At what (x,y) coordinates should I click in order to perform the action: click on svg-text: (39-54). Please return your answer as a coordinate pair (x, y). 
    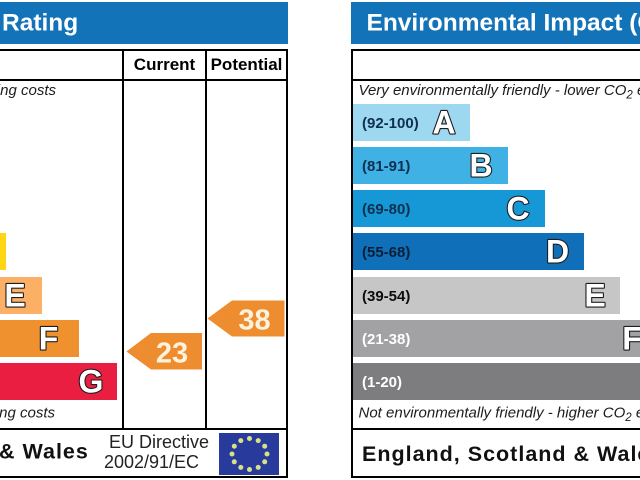
    Looking at the image, I should click on (386, 296).